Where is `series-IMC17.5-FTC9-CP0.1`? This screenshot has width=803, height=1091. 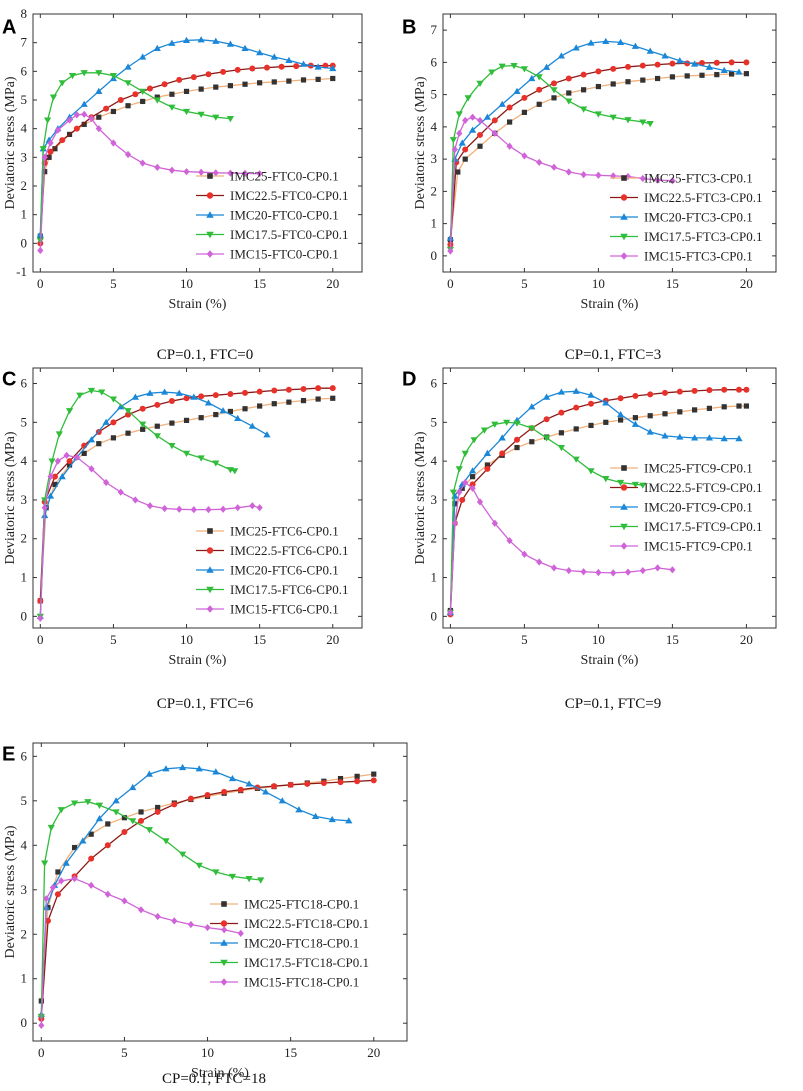
series-IMC17.5-FTC9-CP0.1 is located at coordinates (546, 518).